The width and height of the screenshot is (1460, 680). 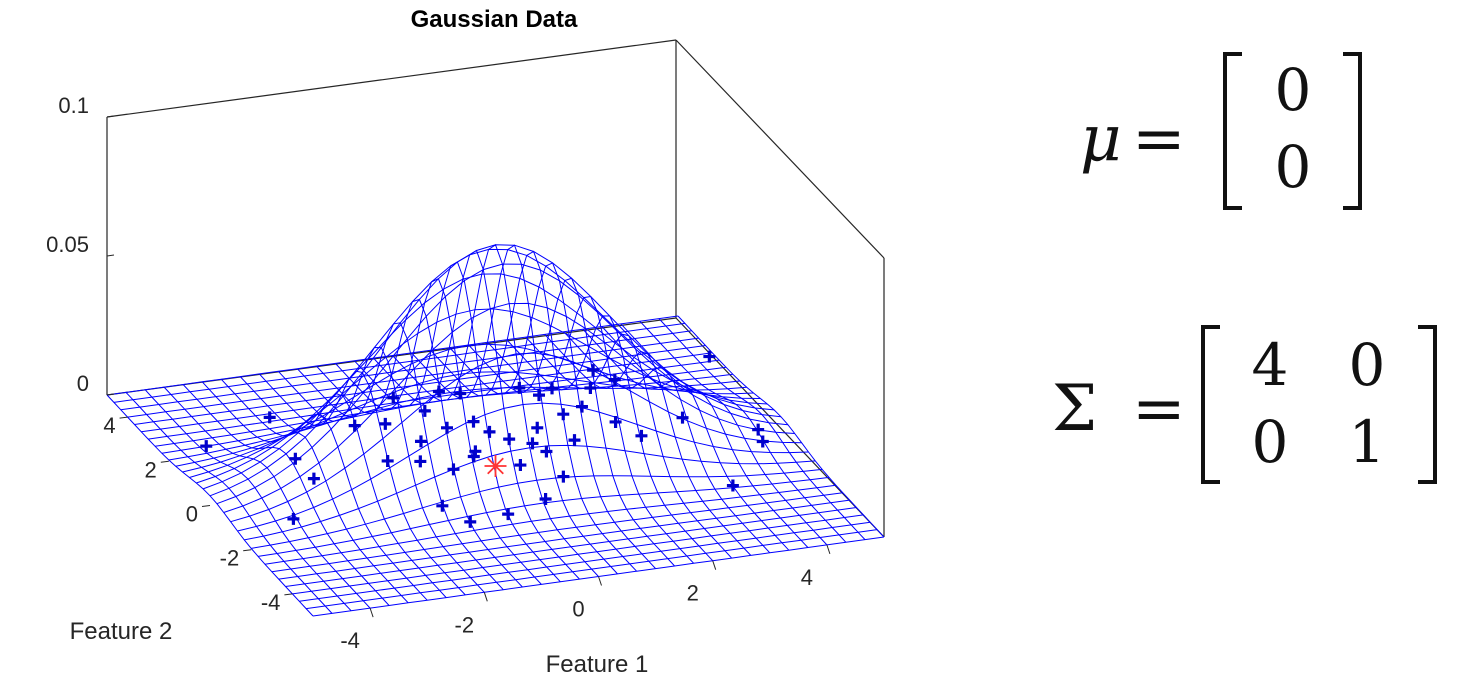 I want to click on mean-equation: μ = 0 0, so click(x=1221, y=131).